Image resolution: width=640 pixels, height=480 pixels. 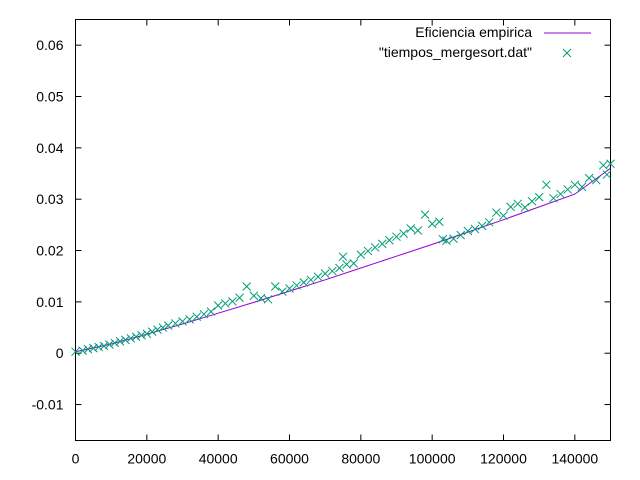 What do you see at coordinates (146, 459) in the screenshot?
I see `x-tick-label: 20000` at bounding box center [146, 459].